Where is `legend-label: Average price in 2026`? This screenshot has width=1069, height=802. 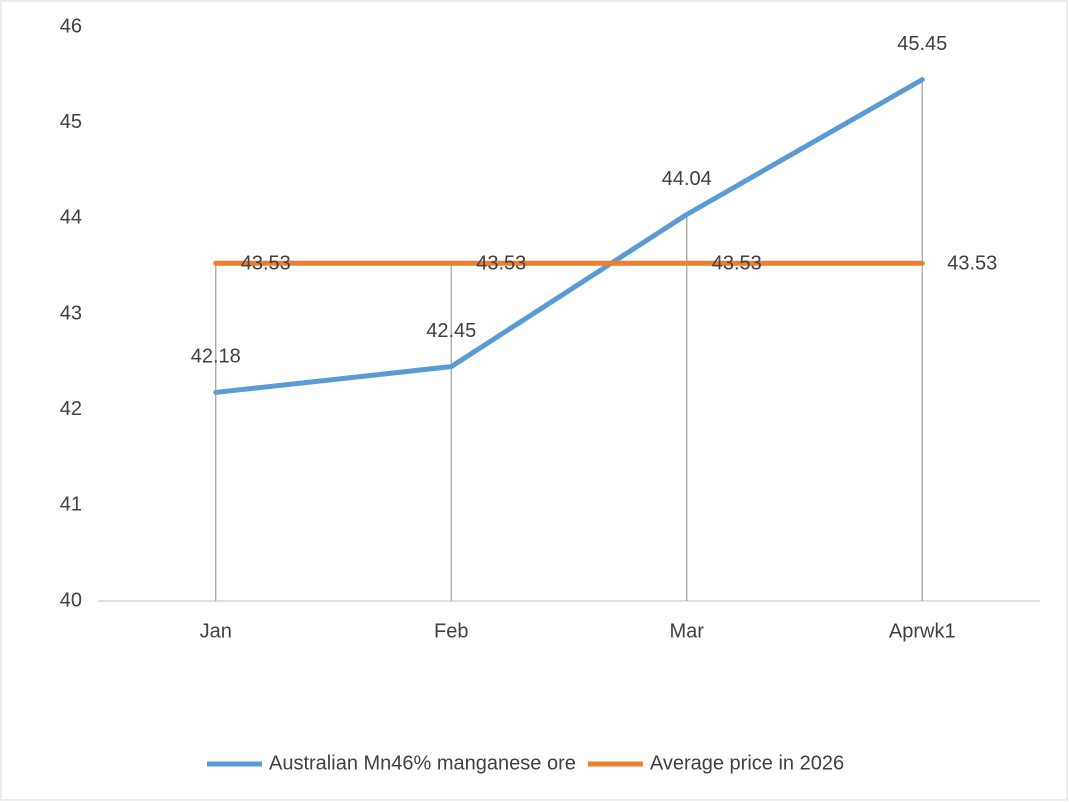
legend-label: Average price in 2026 is located at coordinates (747, 763).